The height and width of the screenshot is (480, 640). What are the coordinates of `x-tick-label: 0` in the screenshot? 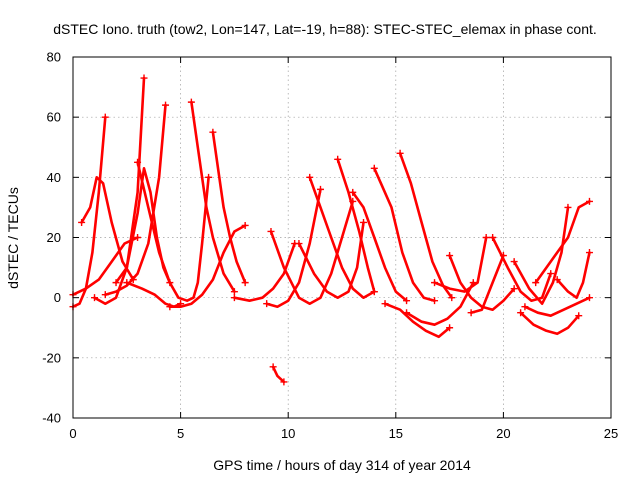 It's located at (72, 433).